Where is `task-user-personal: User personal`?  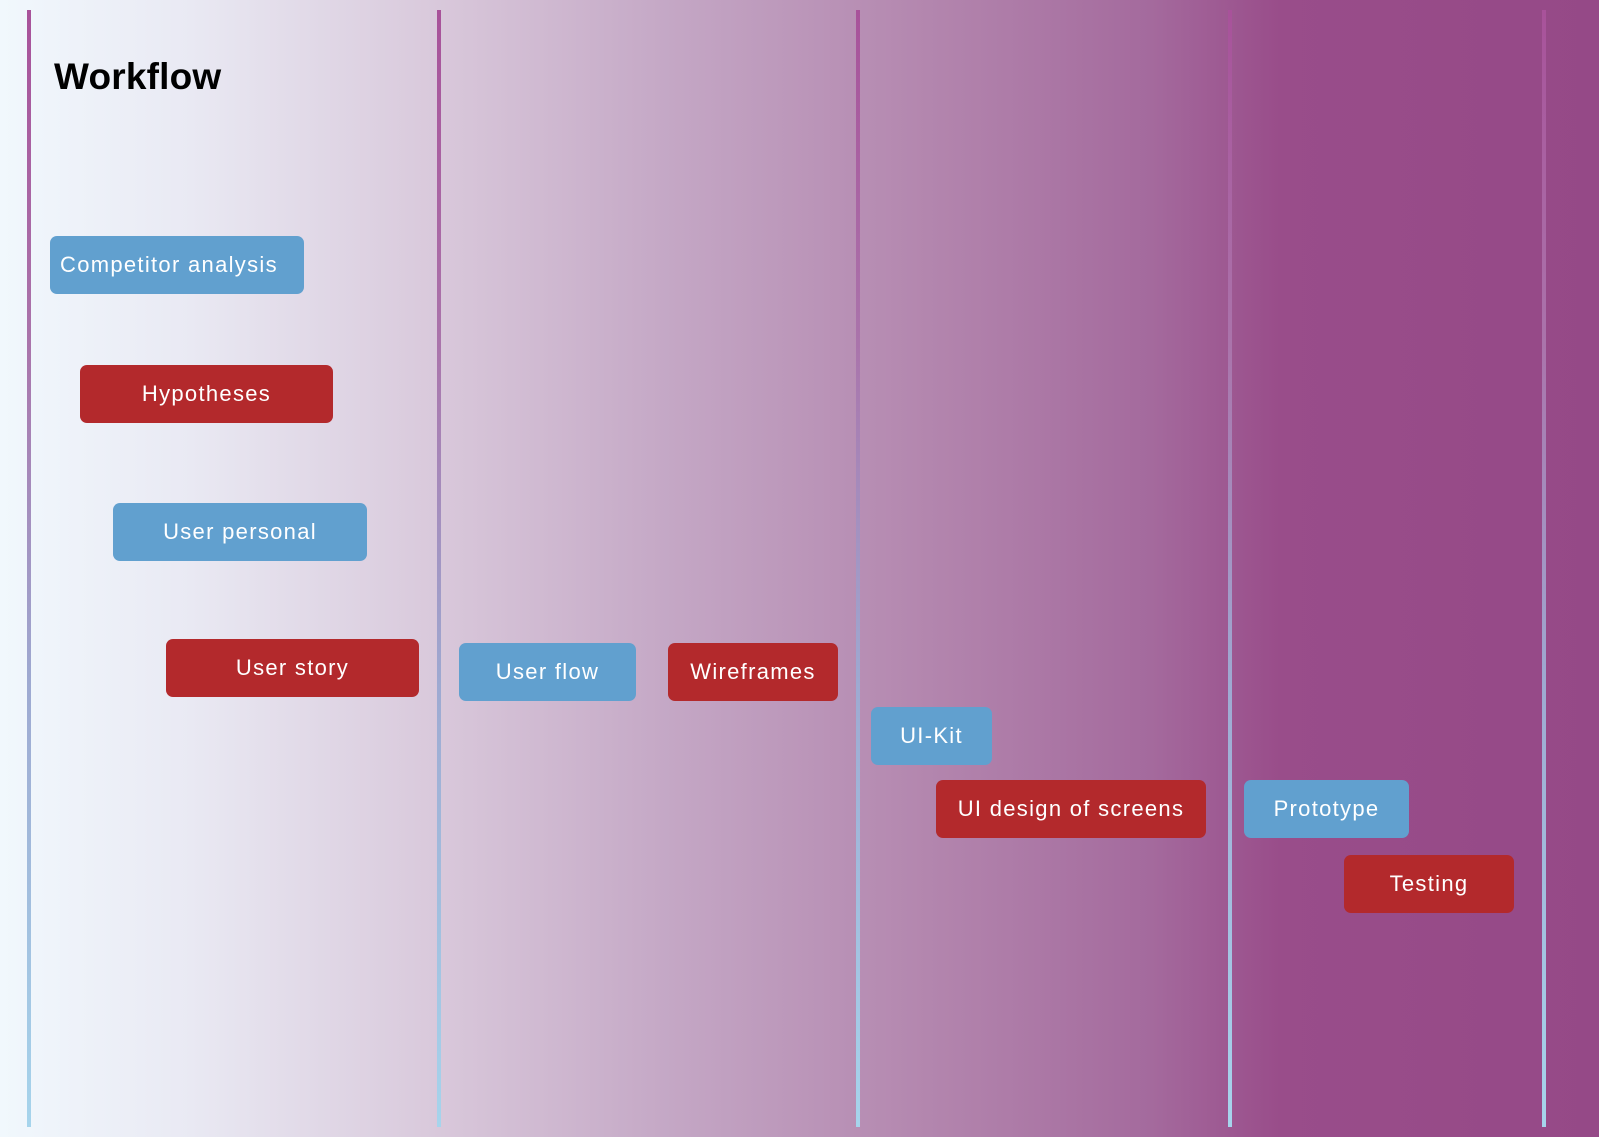 task-user-personal: User personal is located at coordinates (240, 532).